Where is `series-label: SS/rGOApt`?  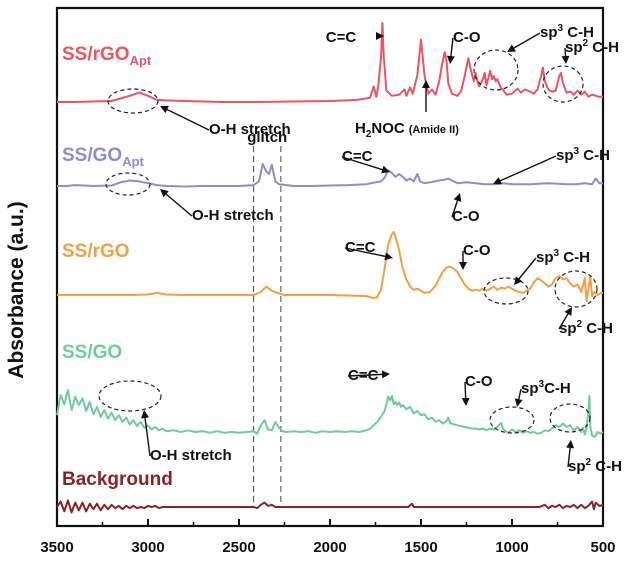
series-label: SS/rGOApt is located at coordinates (107, 56).